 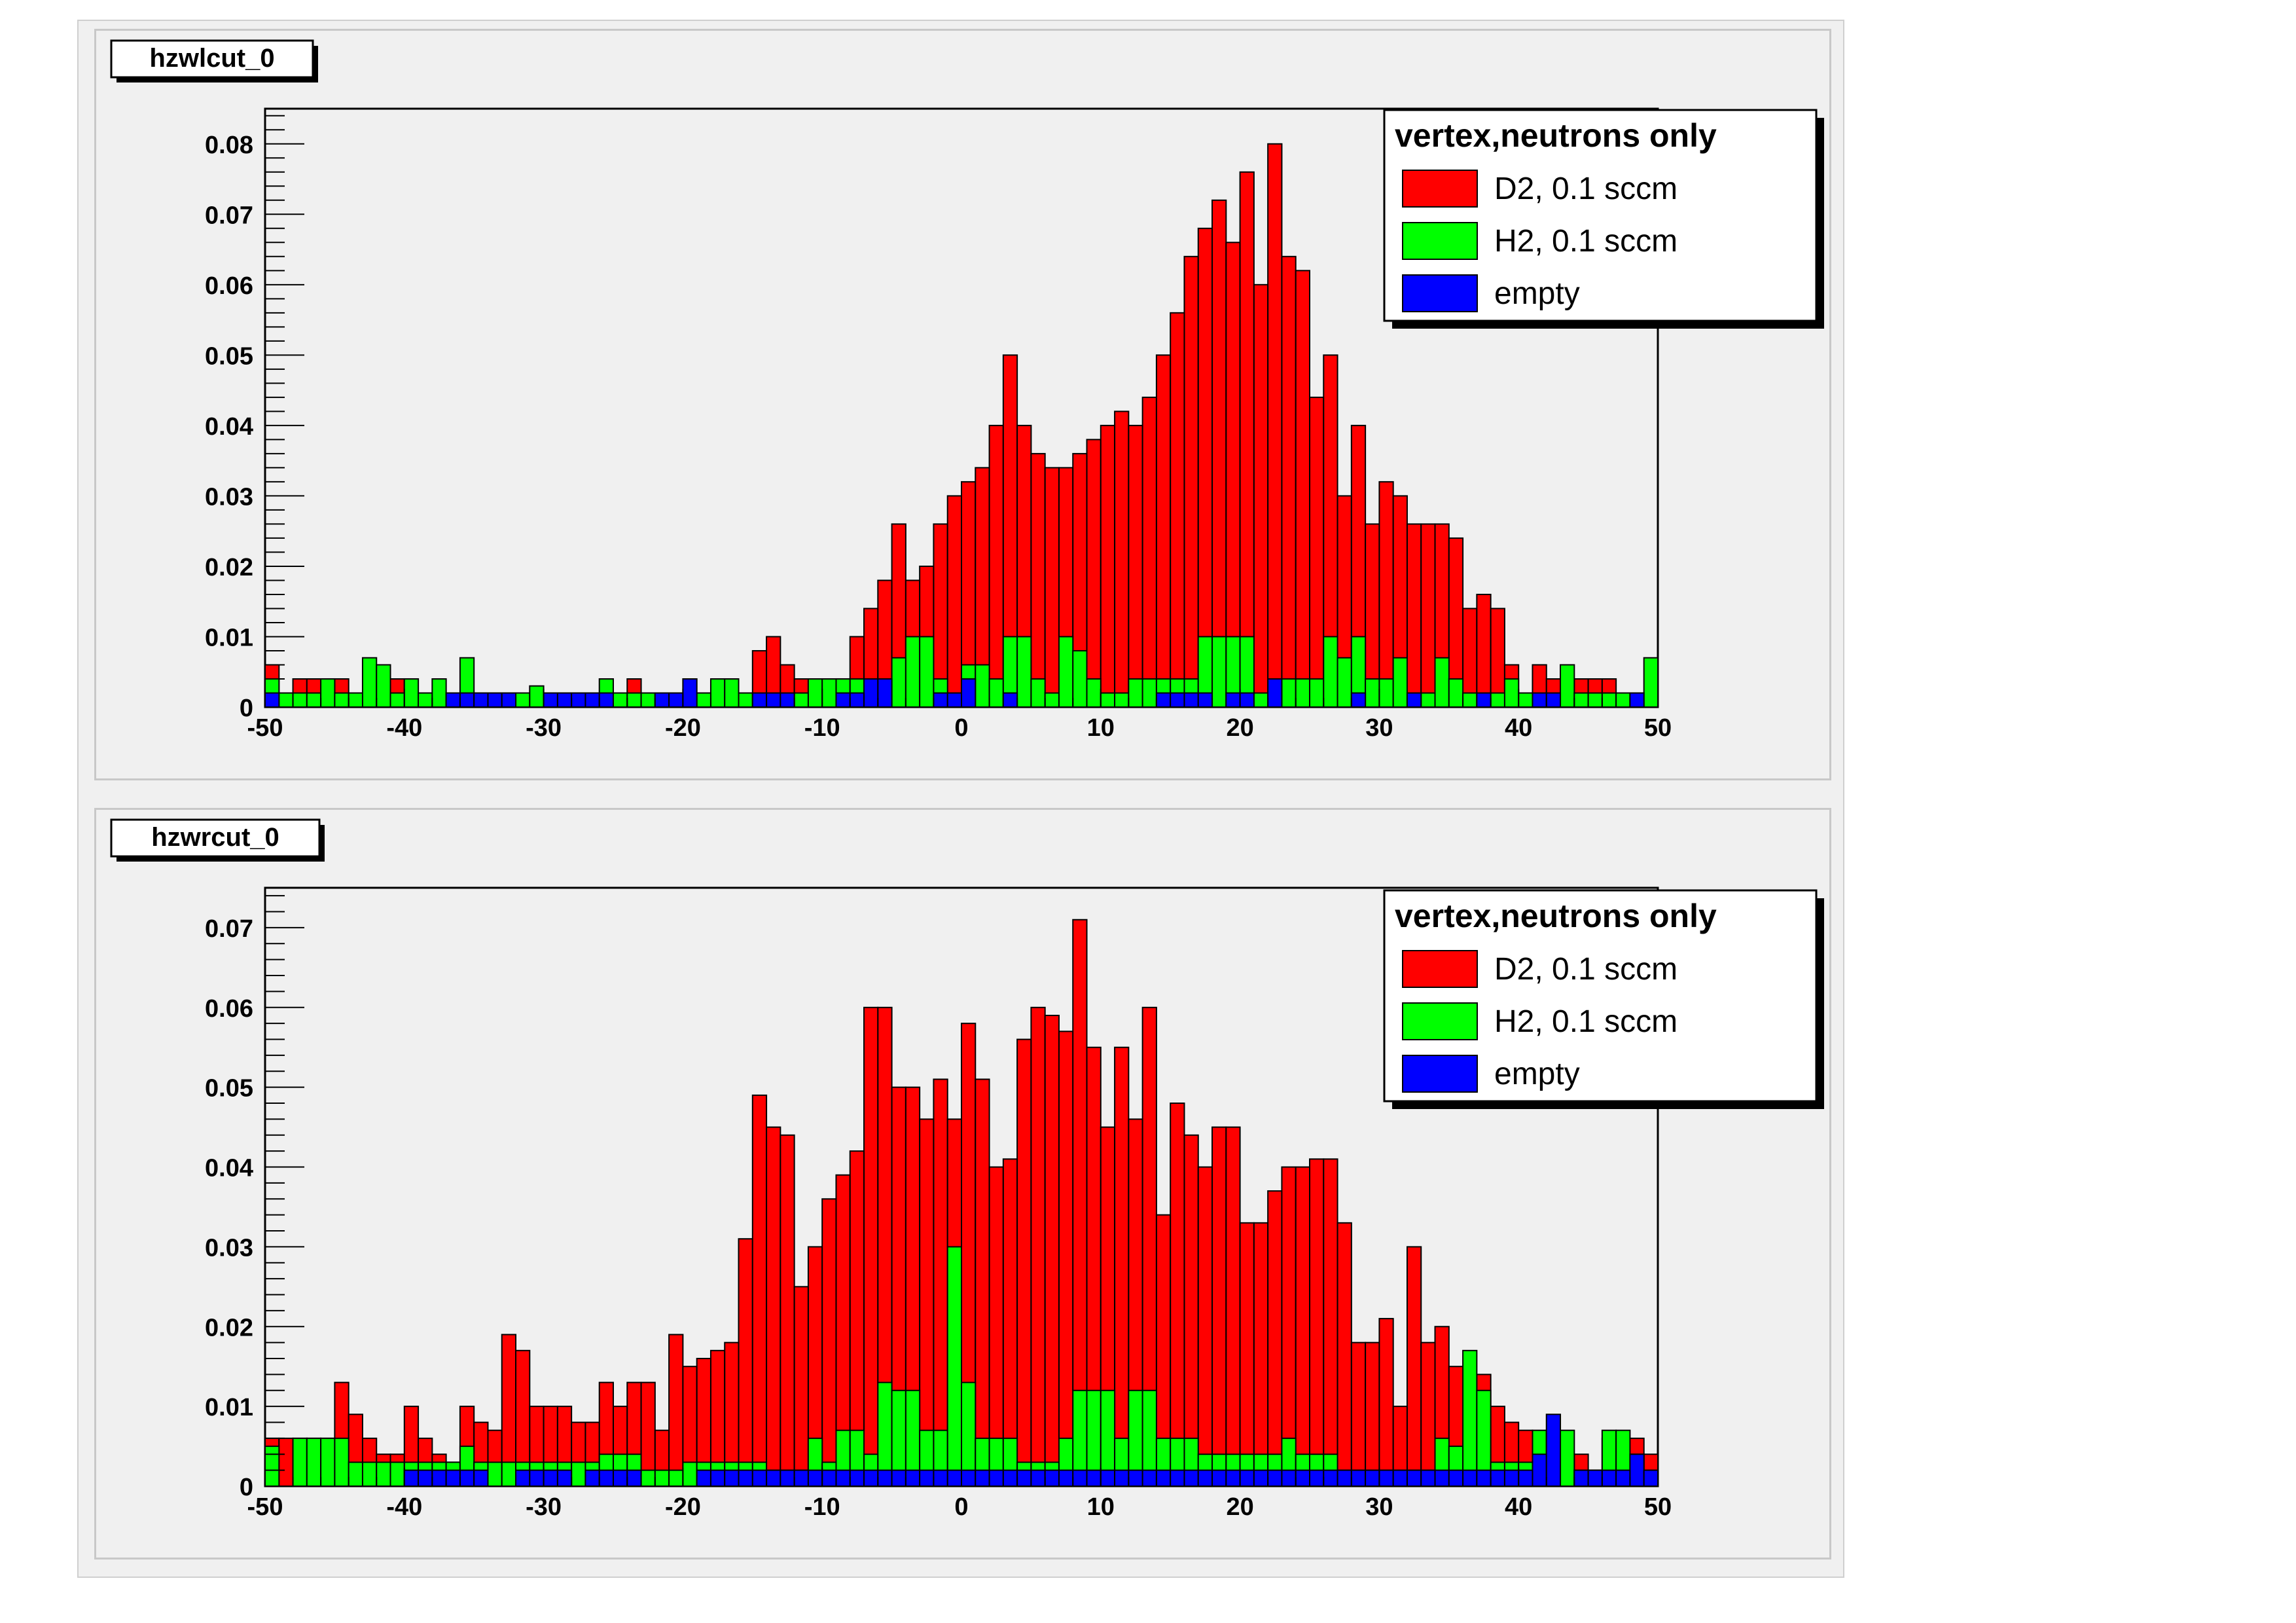 I want to click on legend-entry-label: D2, 0.1 sccm, so click(x=1585, y=969).